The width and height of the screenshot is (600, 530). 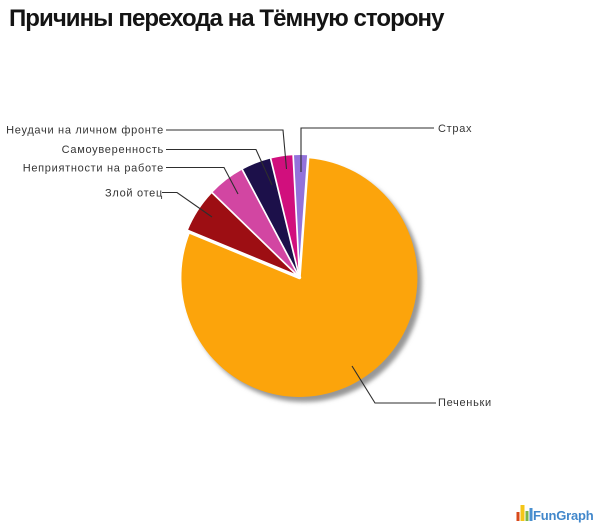 I want to click on svg-text: FunGraph, so click(x=563, y=515).